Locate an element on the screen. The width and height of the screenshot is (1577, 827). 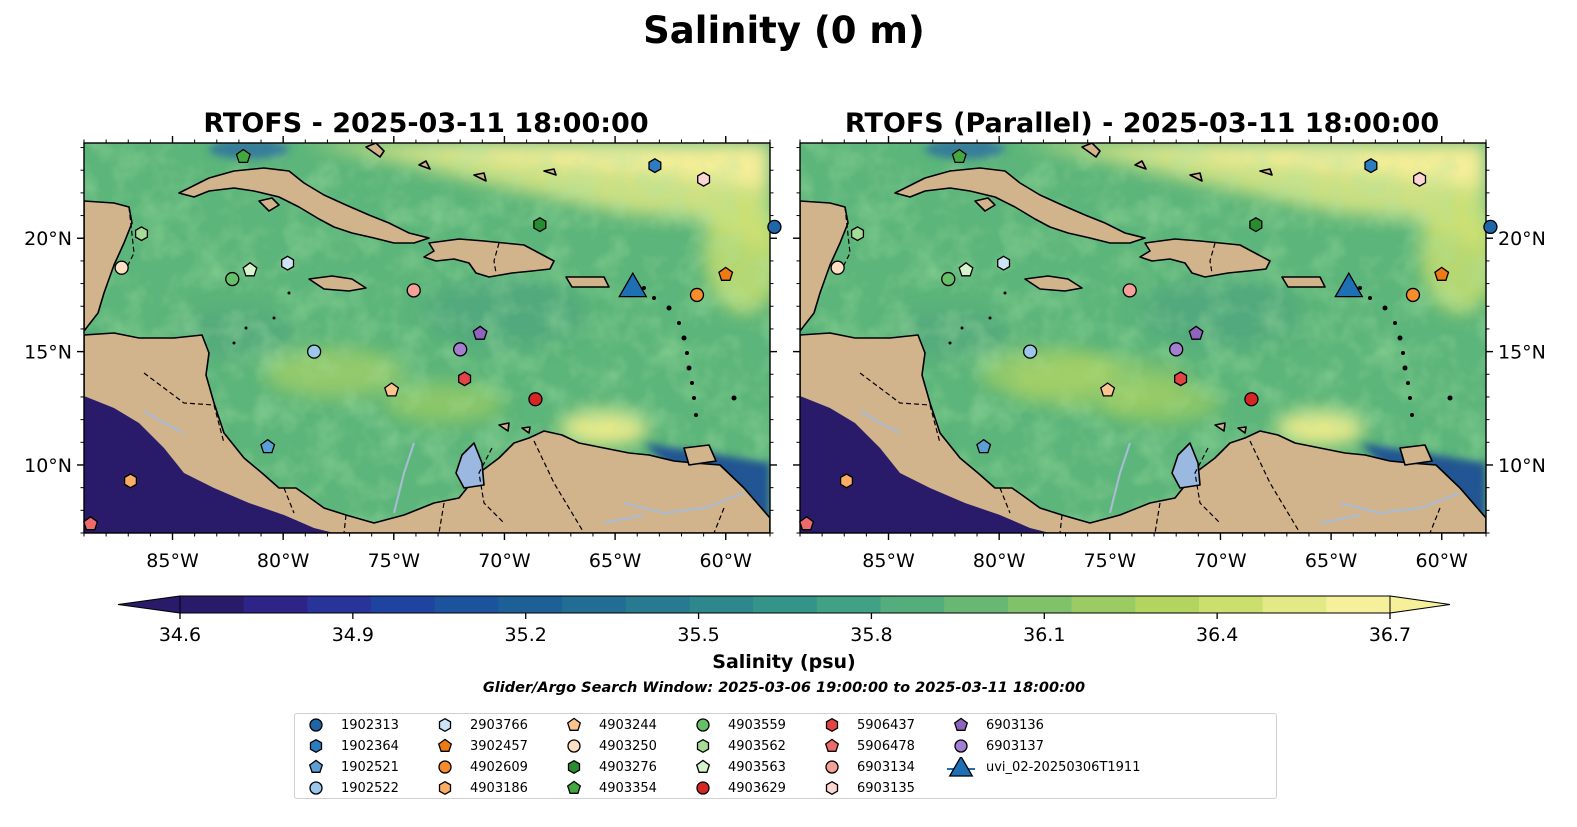
x-tick-label: 80°W is located at coordinates (283, 561).